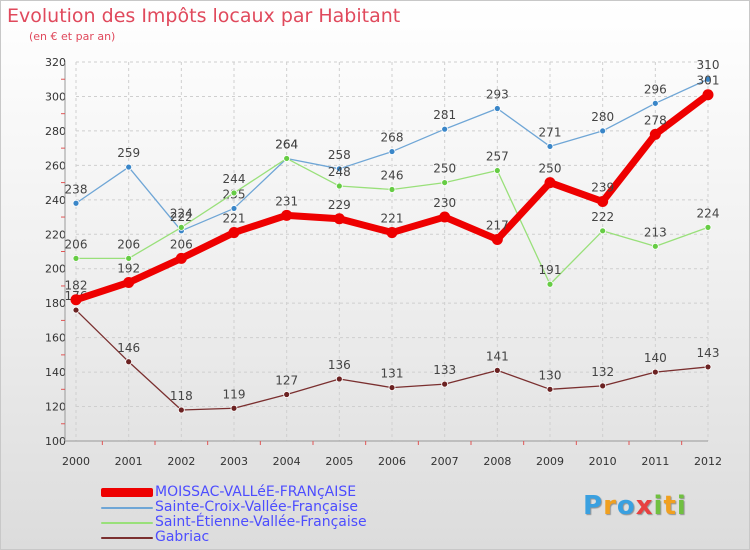  I want to click on data-label: 280, so click(602, 117).